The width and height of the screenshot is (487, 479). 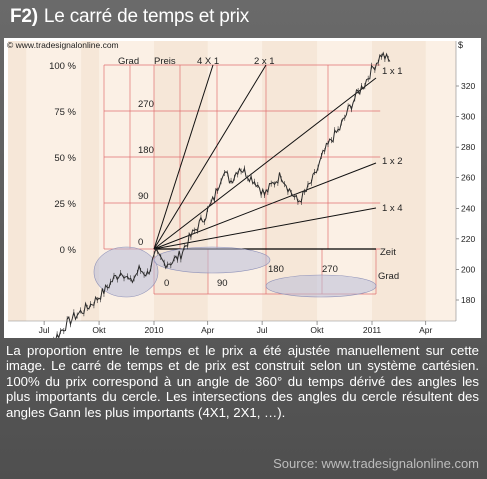 What do you see at coordinates (264, 61) in the screenshot?
I see `fan-label-2x1: 2 x 1` at bounding box center [264, 61].